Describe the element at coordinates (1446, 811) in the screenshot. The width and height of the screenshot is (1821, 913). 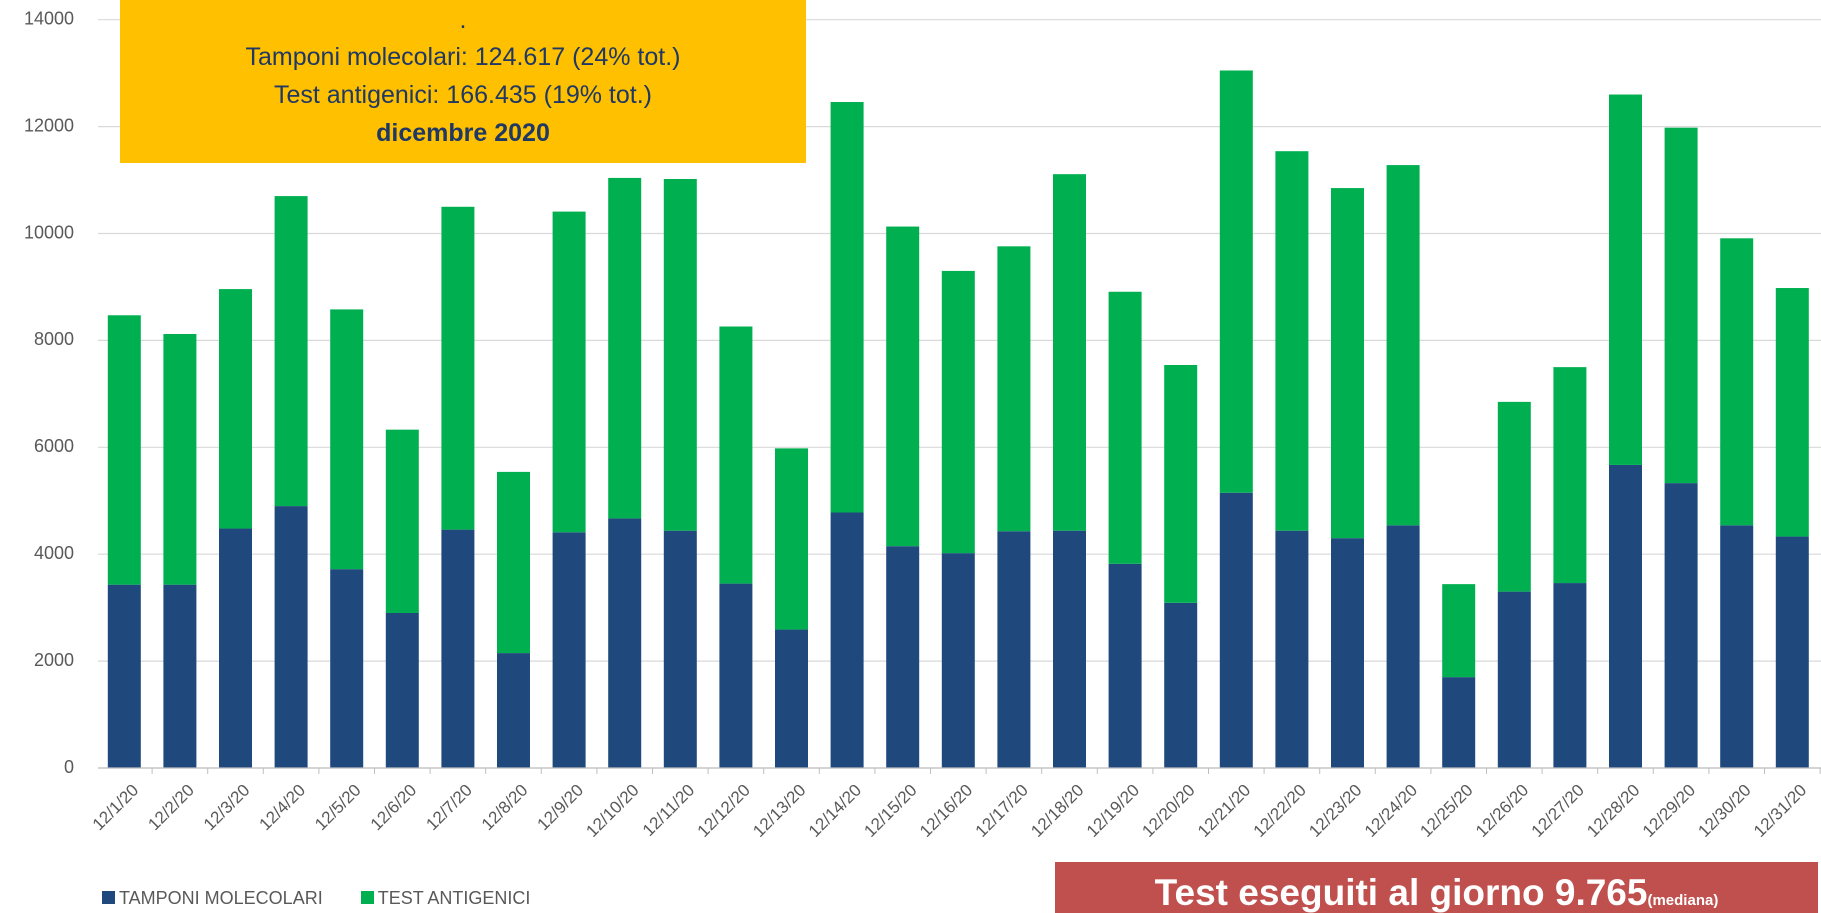
I see `x-tick-label: 12/25/20` at that location.